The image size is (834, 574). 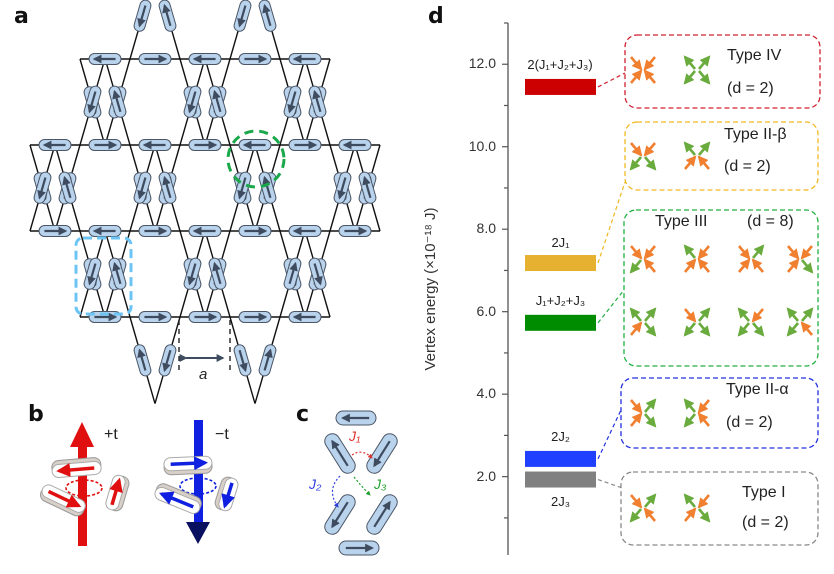 I want to click on minus-t-label: −t, so click(x=222, y=434).